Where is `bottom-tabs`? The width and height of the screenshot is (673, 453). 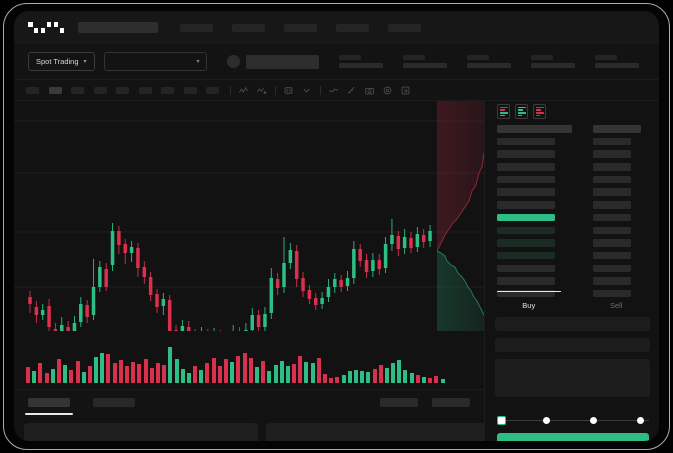 bottom-tabs is located at coordinates (249, 402).